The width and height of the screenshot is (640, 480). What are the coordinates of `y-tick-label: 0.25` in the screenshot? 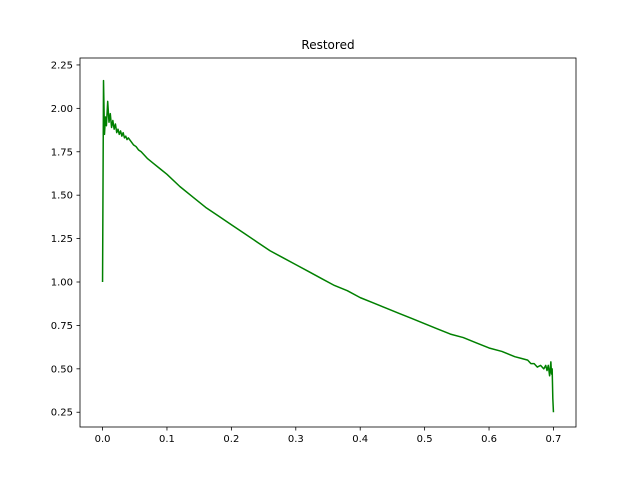 It's located at (62, 413).